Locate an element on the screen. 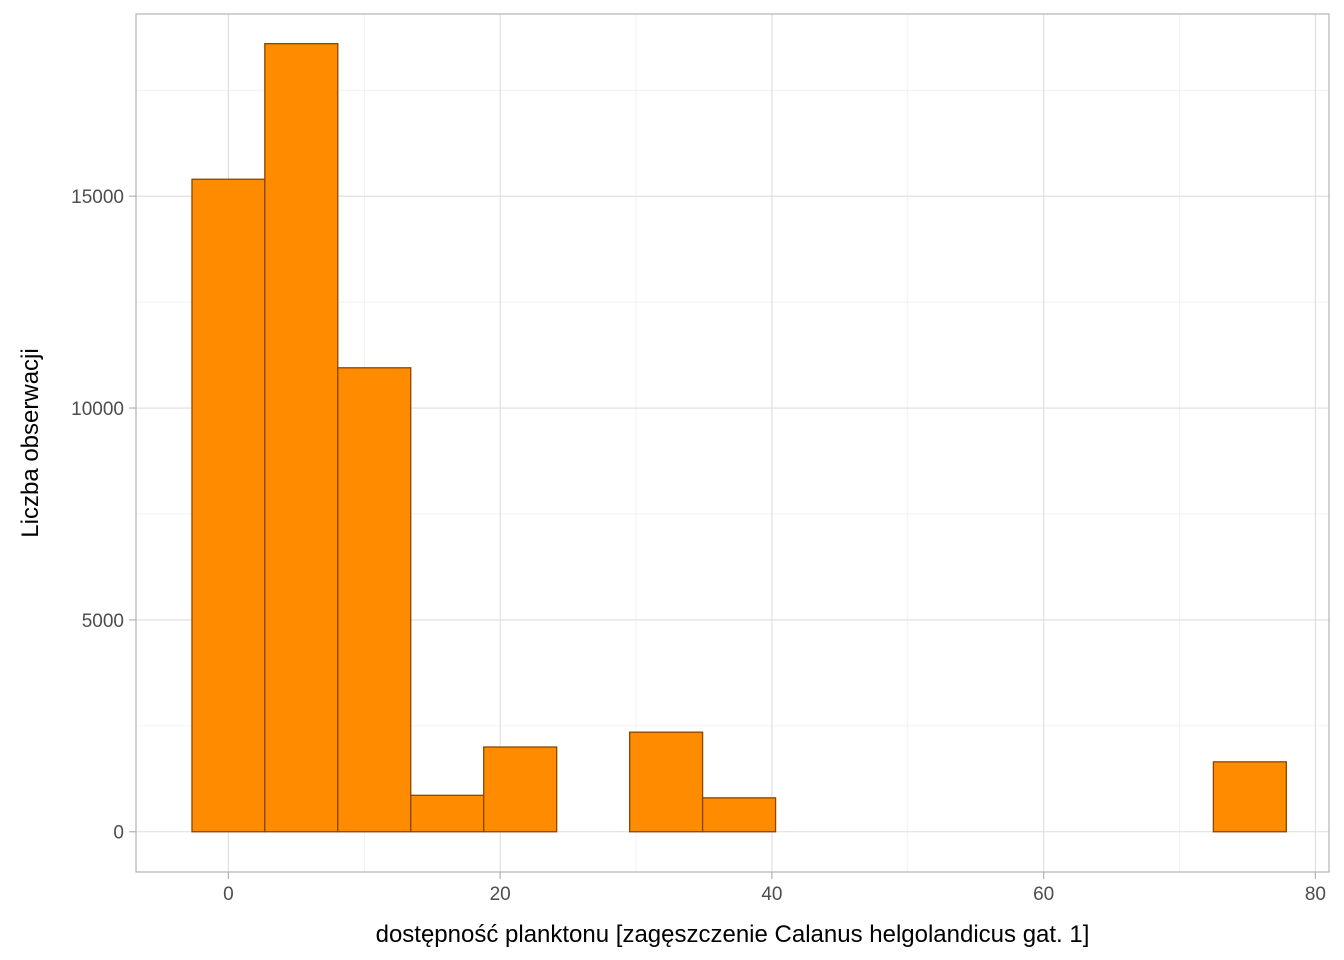 This screenshot has height=960, width=1344. x-tick-label: 40 is located at coordinates (771, 894).